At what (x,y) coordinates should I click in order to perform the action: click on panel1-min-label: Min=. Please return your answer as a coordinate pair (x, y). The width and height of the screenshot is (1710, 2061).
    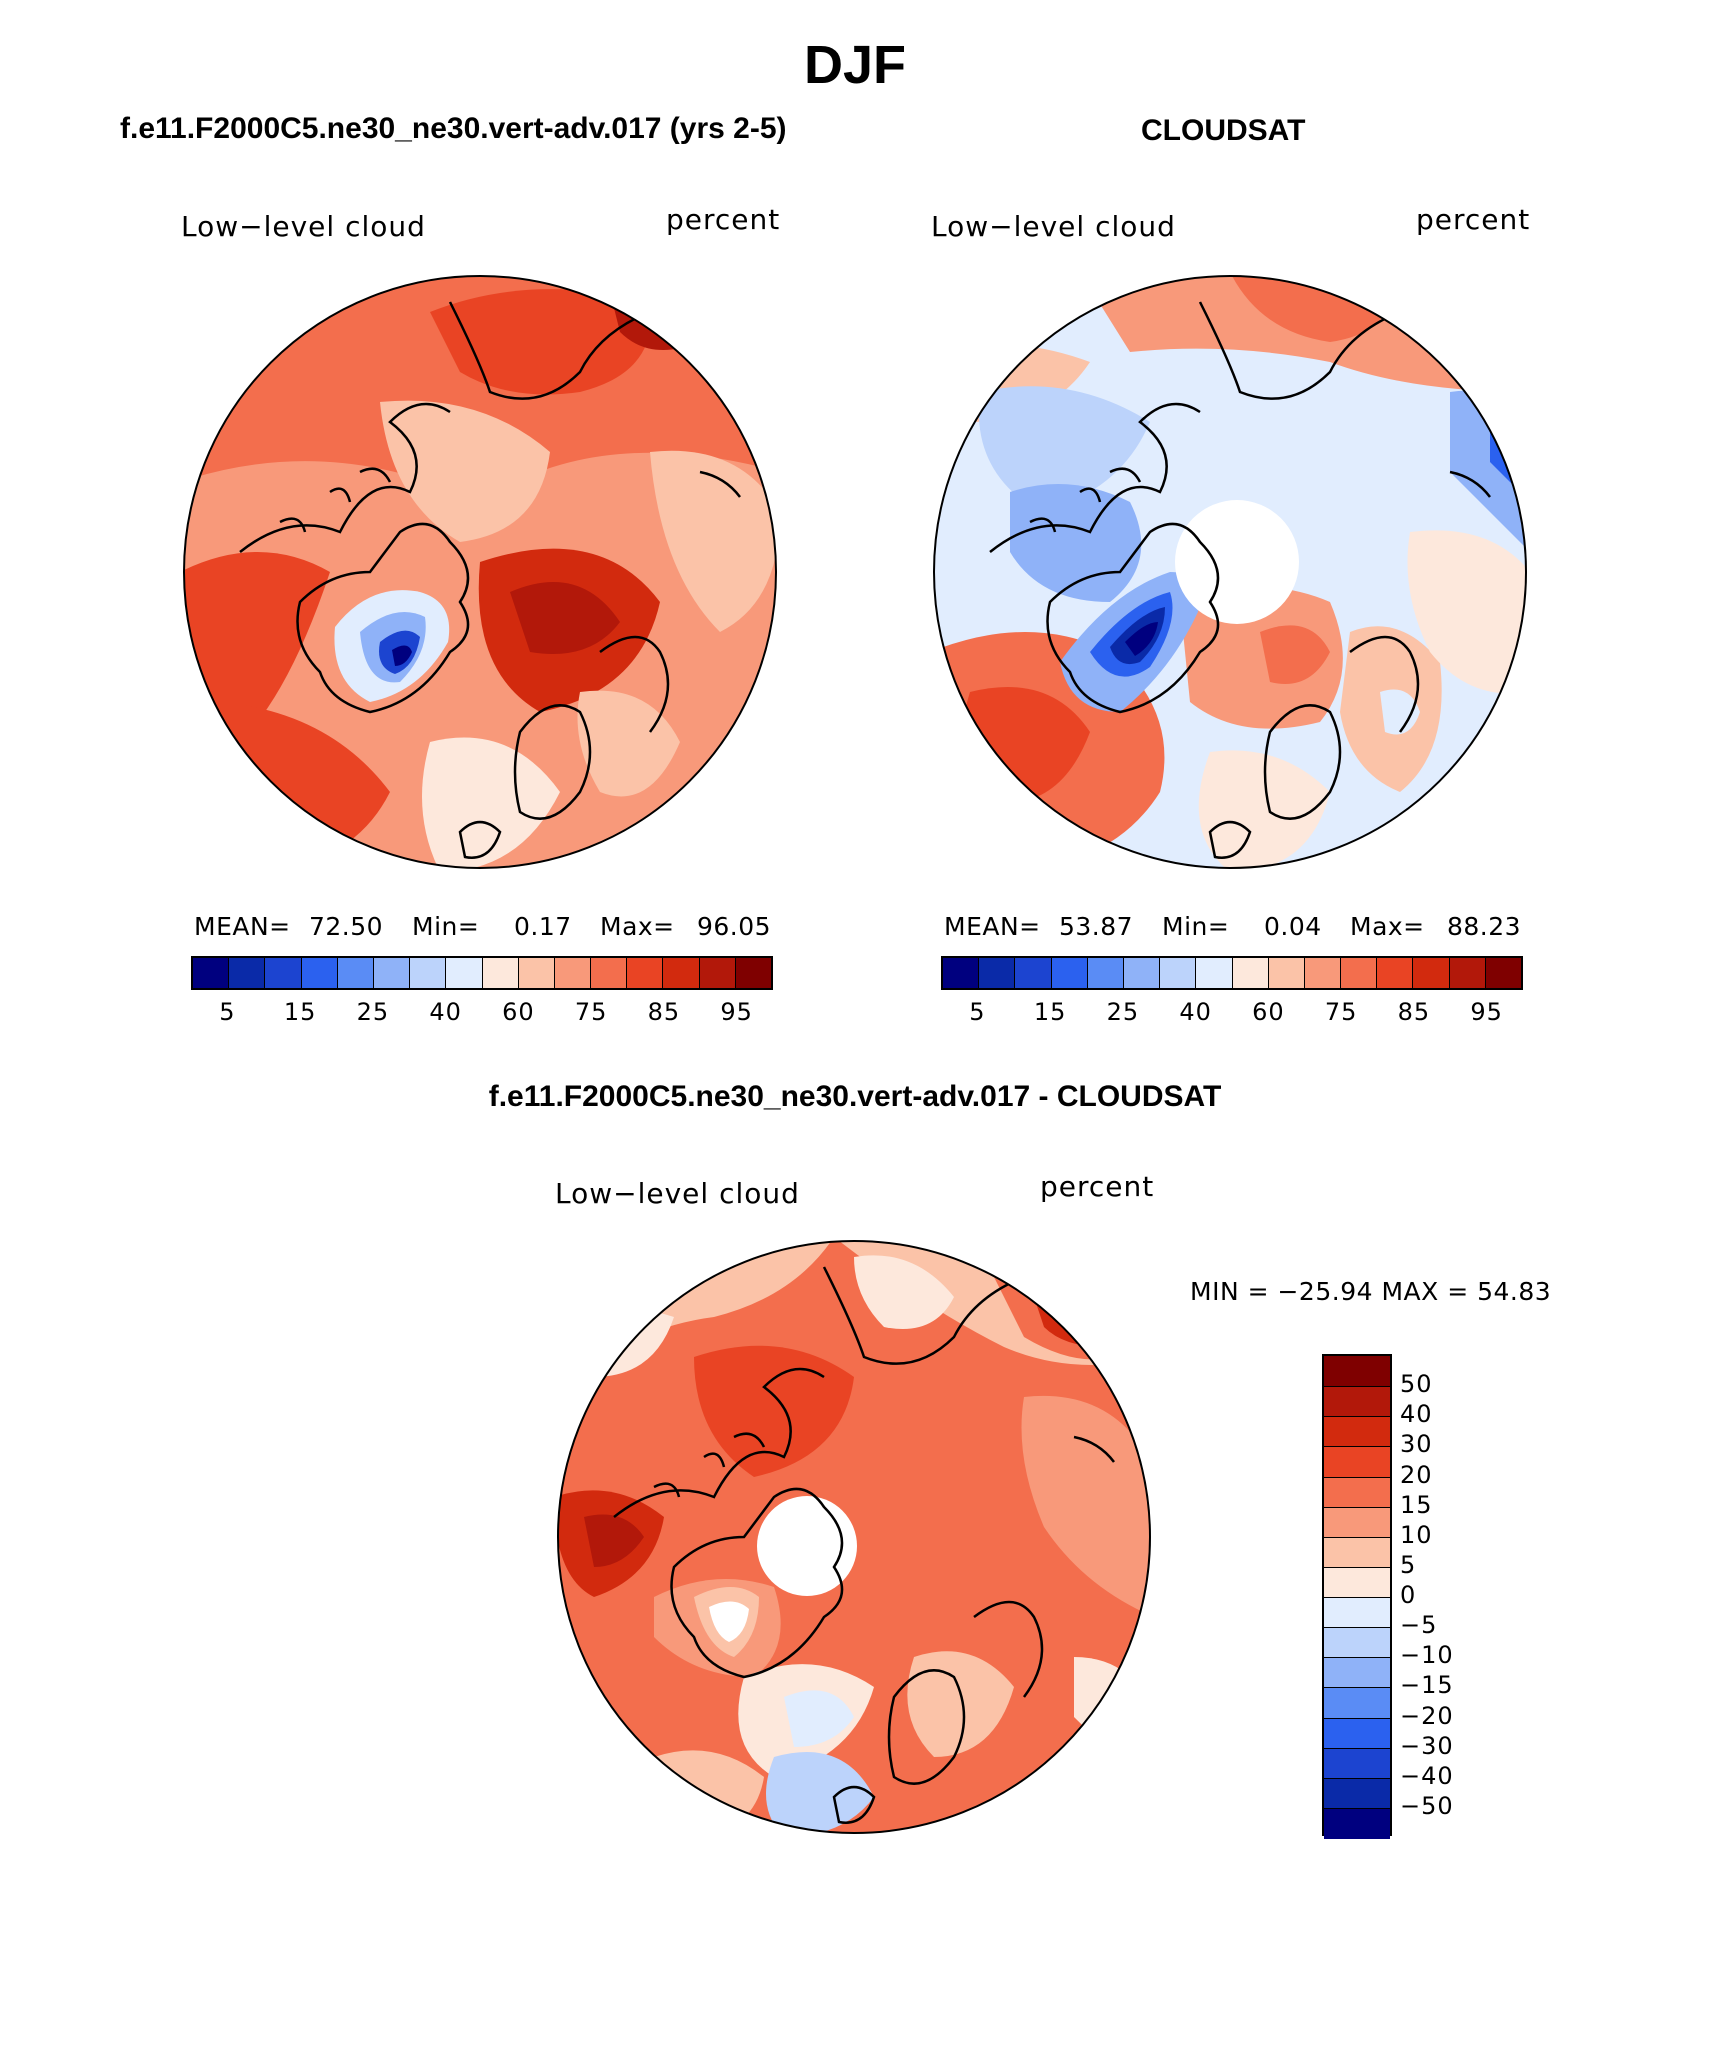
    Looking at the image, I should click on (446, 926).